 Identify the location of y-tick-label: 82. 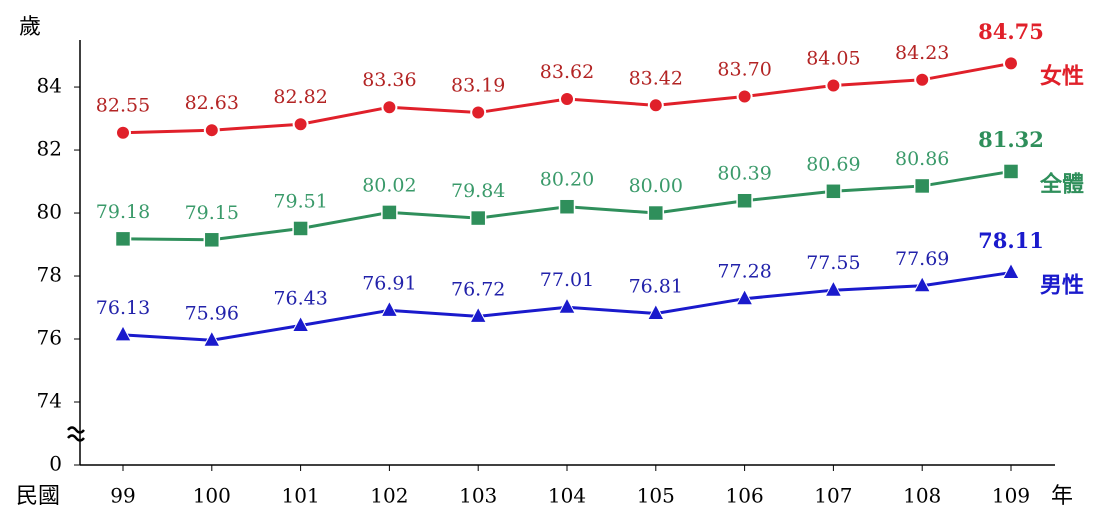
(49, 149).